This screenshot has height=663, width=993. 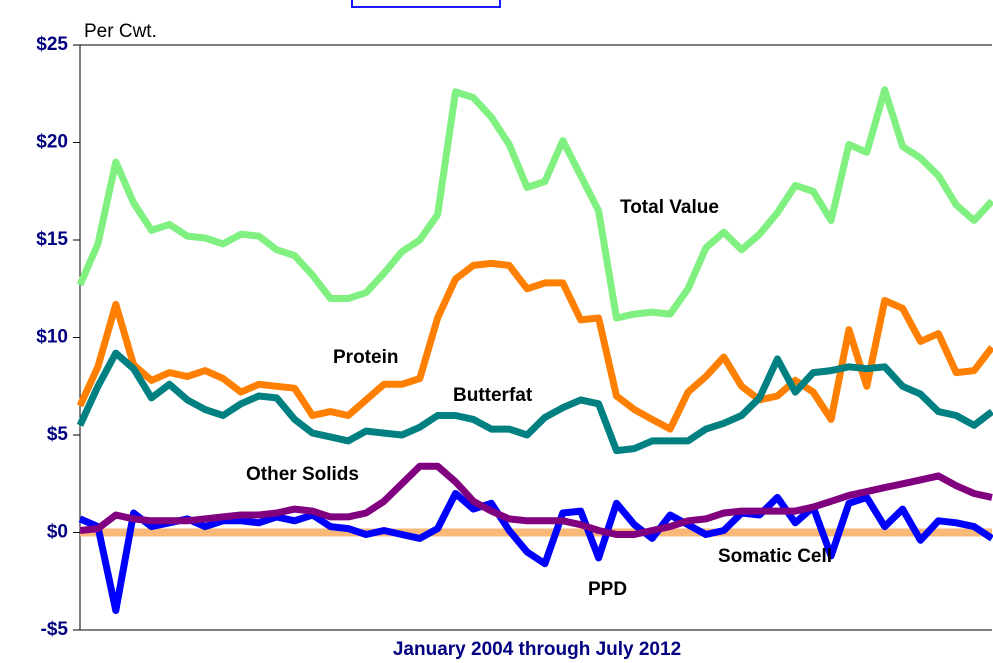 What do you see at coordinates (57, 532) in the screenshot?
I see `y-tick-label: $0` at bounding box center [57, 532].